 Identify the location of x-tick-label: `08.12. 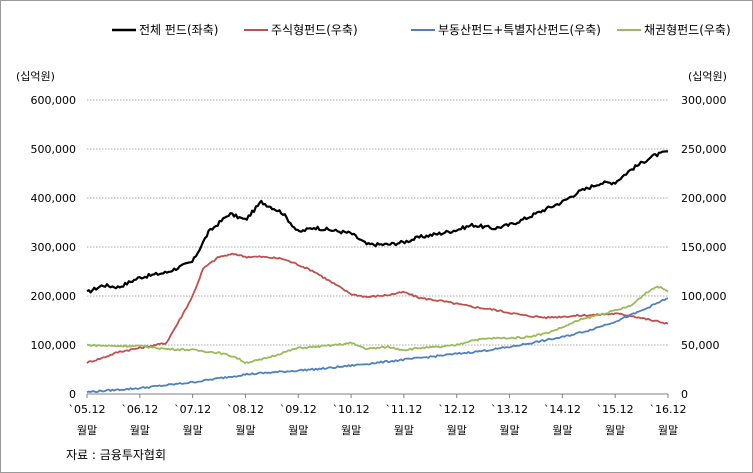
(245, 409).